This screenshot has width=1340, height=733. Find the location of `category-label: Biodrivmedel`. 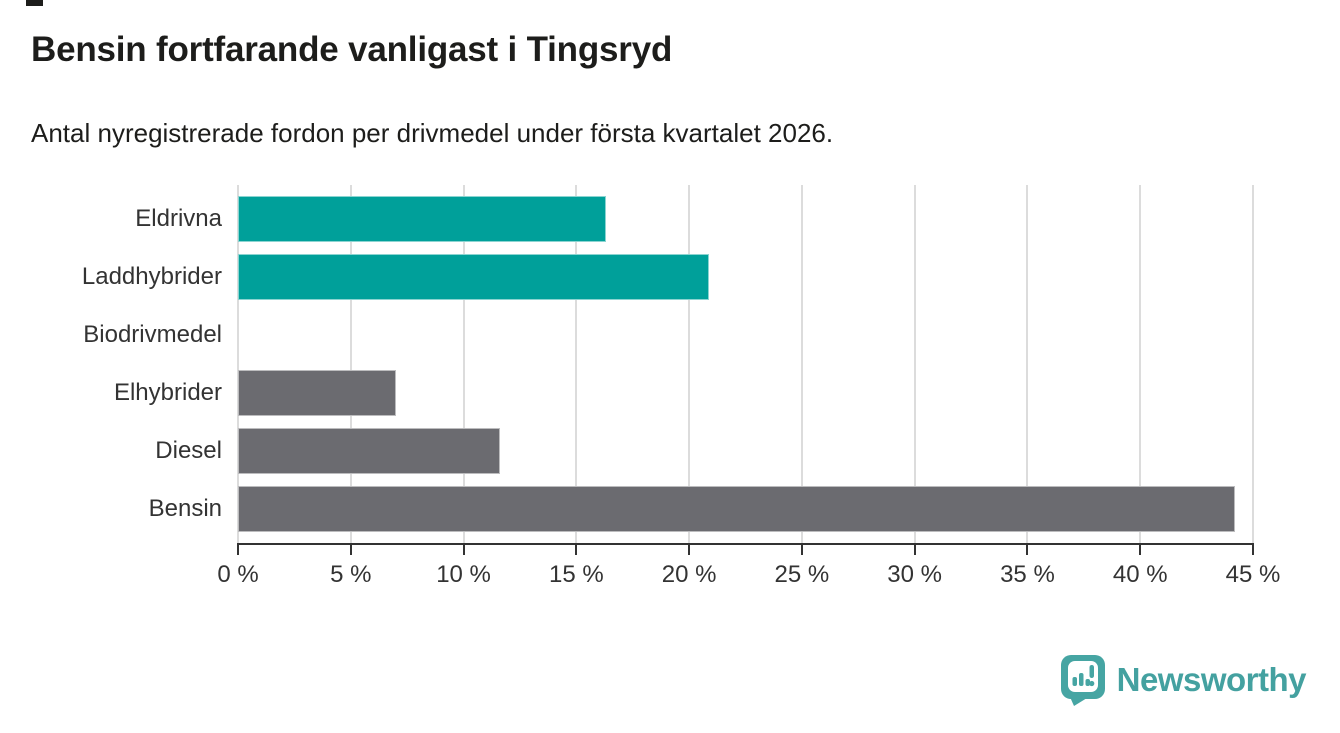

category-label: Biodrivmedel is located at coordinates (152, 334).